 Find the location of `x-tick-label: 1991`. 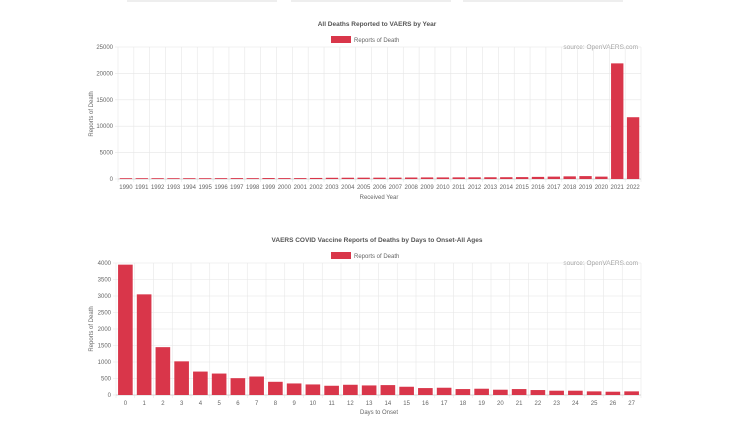

x-tick-label: 1991 is located at coordinates (142, 188).